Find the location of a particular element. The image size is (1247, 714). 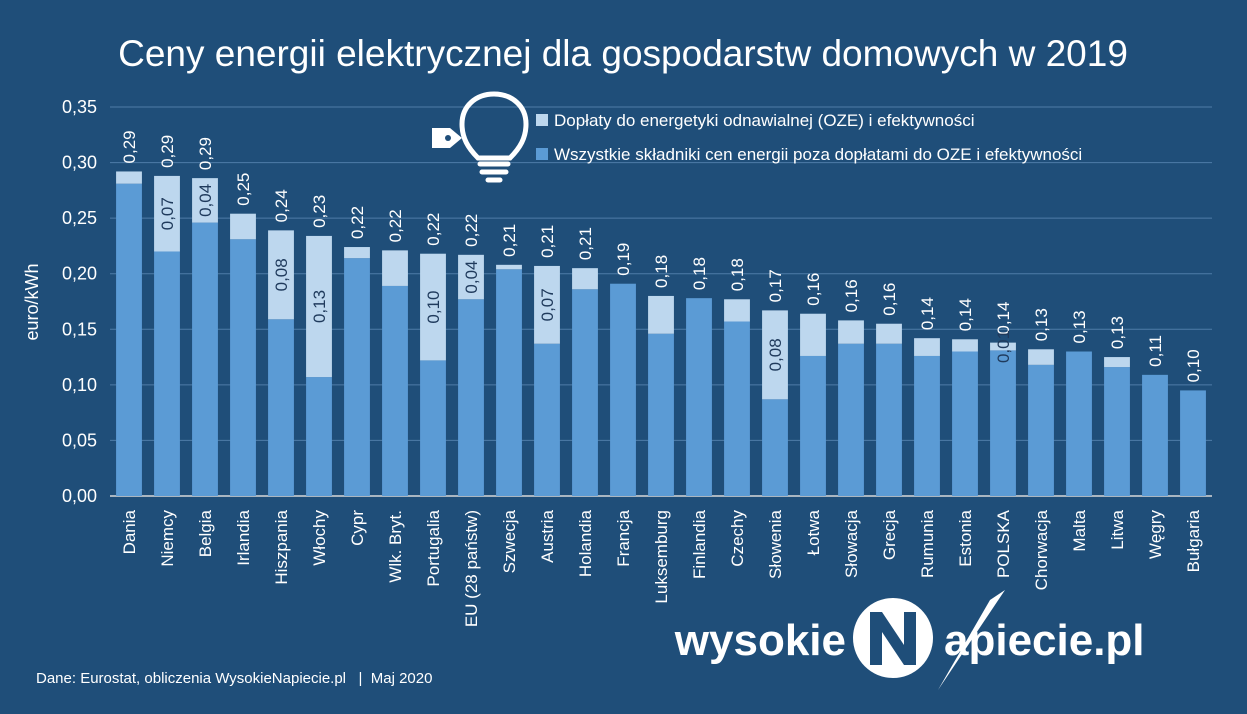

lightbulb-icon is located at coordinates (480, 137).